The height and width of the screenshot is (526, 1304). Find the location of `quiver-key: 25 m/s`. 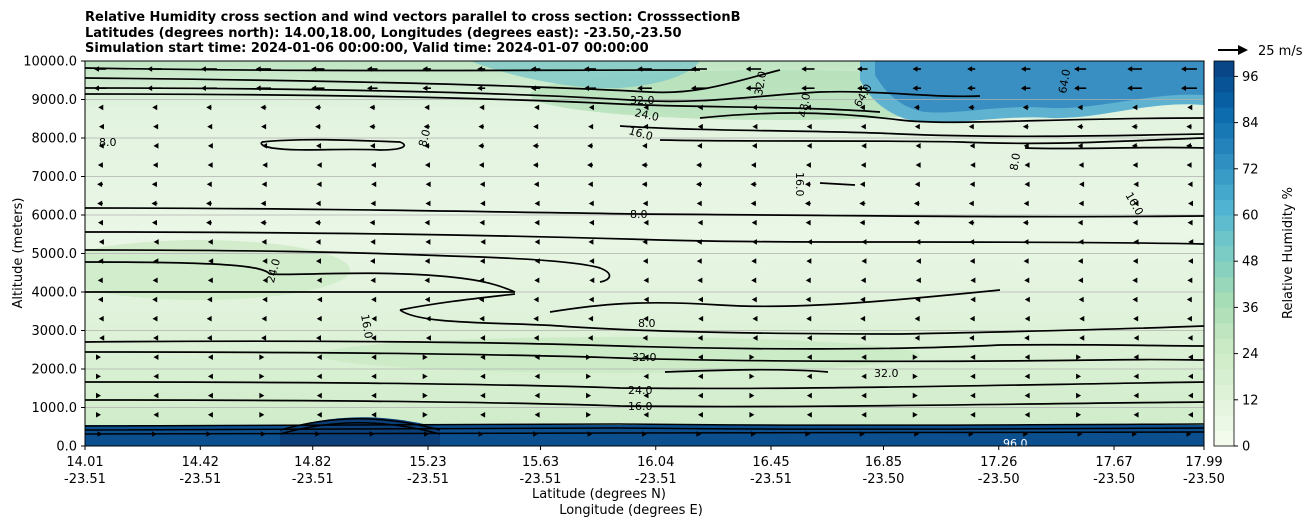

quiver-key: 25 m/s is located at coordinates (1260, 51).